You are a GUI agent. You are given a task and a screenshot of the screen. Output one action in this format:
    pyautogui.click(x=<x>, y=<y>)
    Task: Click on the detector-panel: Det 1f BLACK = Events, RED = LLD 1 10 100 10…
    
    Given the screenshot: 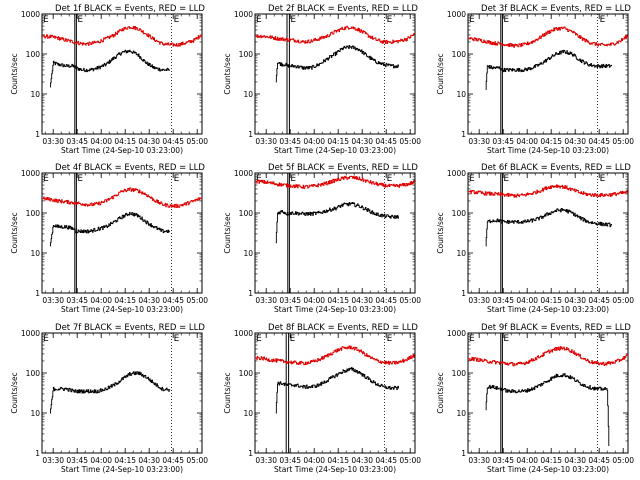 What is the action you would take?
    pyautogui.click(x=109, y=79)
    